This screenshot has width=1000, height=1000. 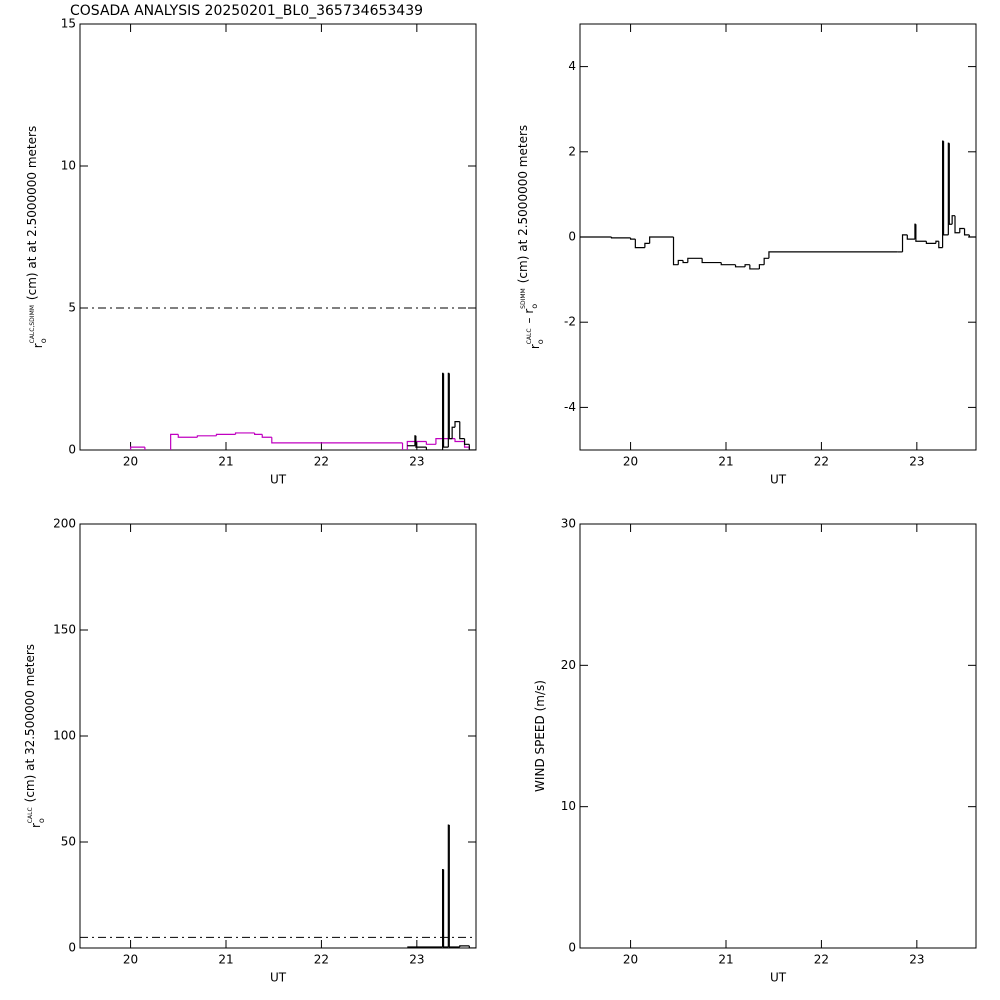 What do you see at coordinates (572, 66) in the screenshot?
I see `y-tick-label: 4` at bounding box center [572, 66].